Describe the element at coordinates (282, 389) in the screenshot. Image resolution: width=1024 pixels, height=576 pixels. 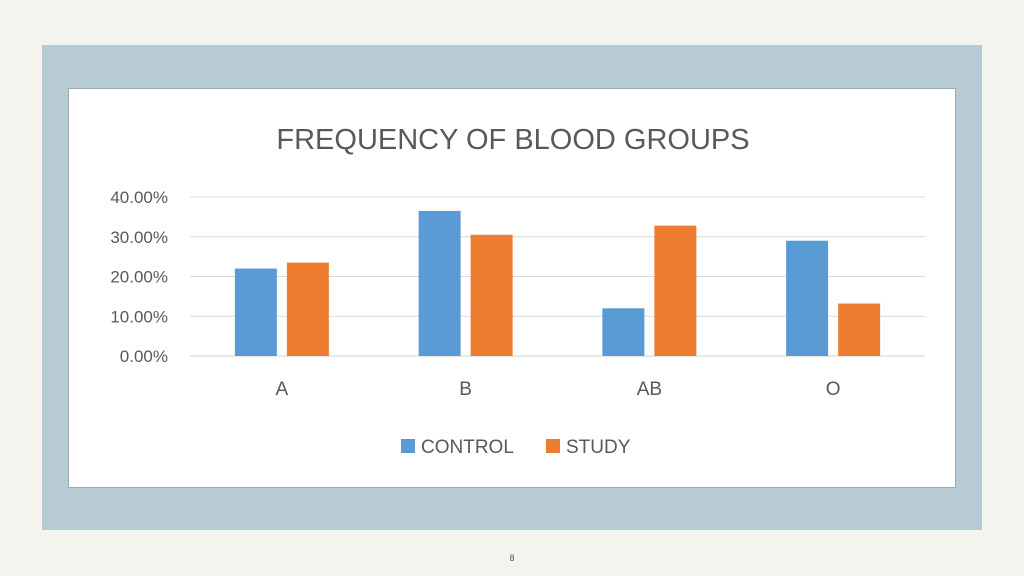
I see `x-tick-label: A` at that location.